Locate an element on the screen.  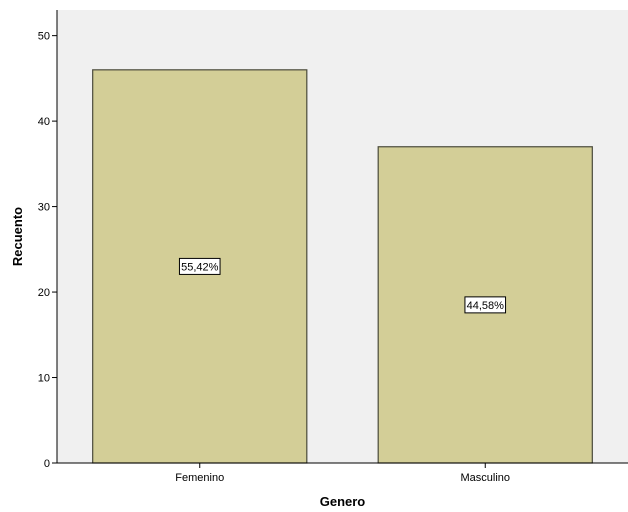
y-tick-label: 10 is located at coordinates (44, 379).